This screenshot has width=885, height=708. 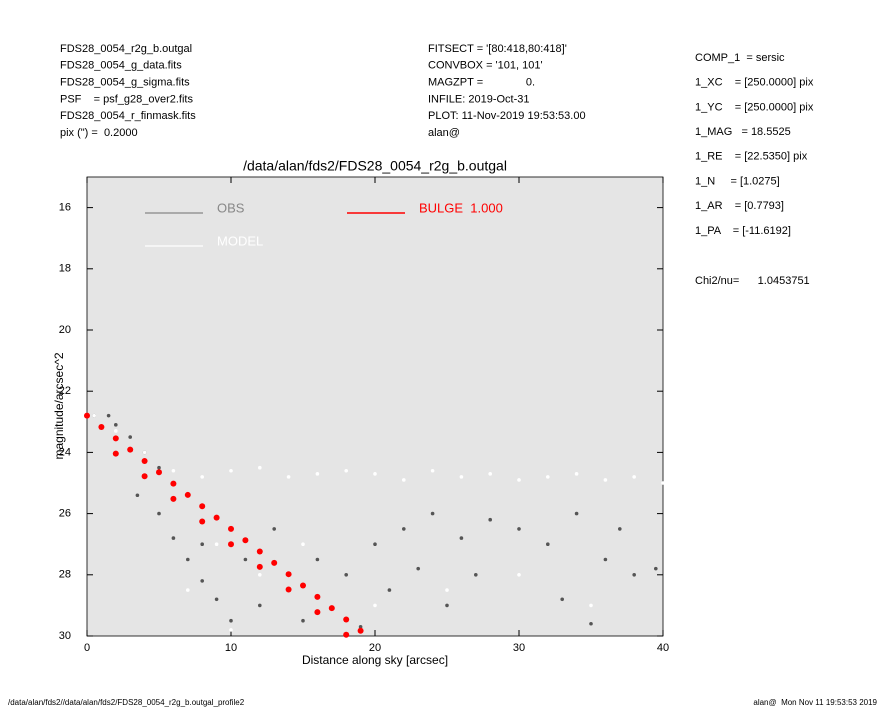 I want to click on x-tick-label: 30, so click(x=519, y=648).